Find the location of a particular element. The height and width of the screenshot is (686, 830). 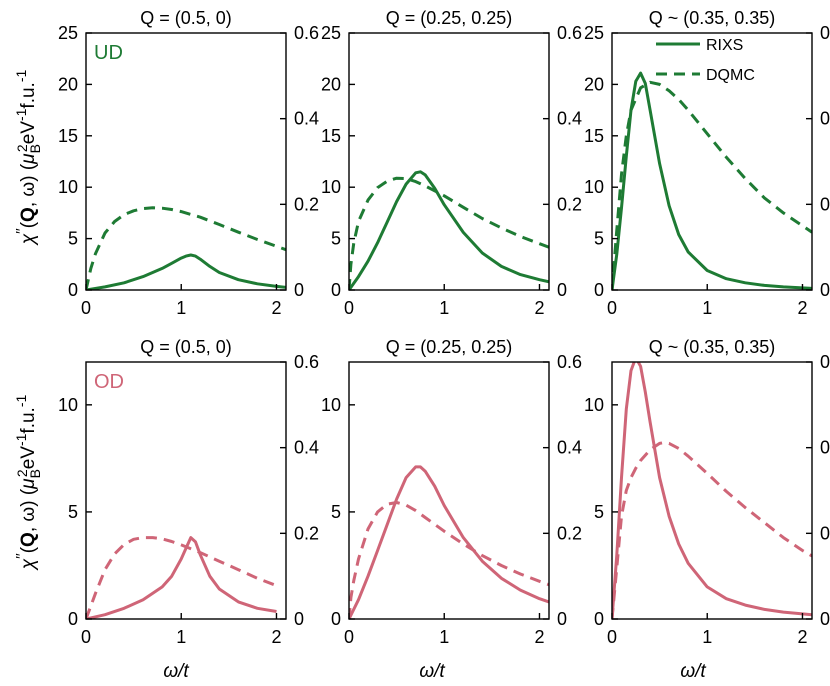

x-axis-title-left: ω/t is located at coordinates (176, 671).